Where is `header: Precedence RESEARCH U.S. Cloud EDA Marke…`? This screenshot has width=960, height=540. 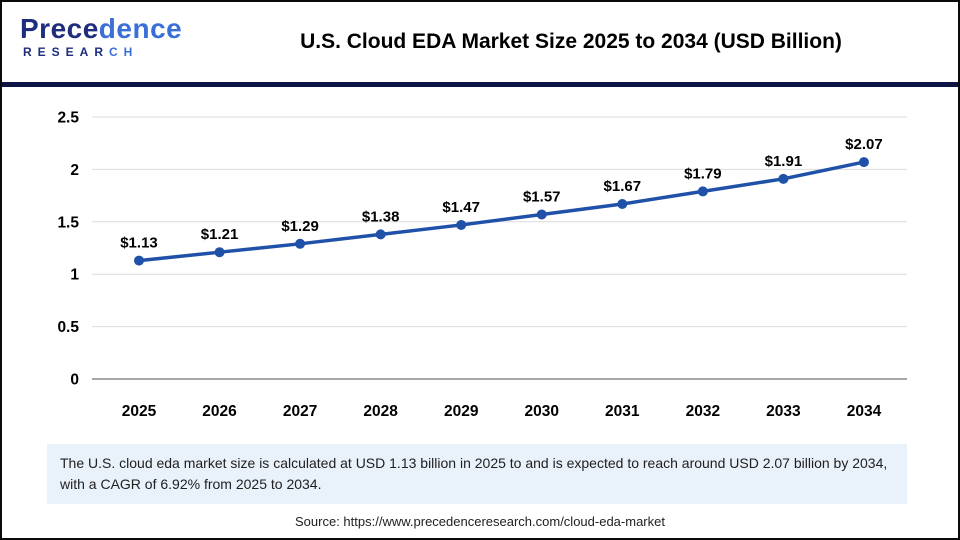
header: Precedence RESEARCH U.S. Cloud EDA Marke… is located at coordinates (480, 42).